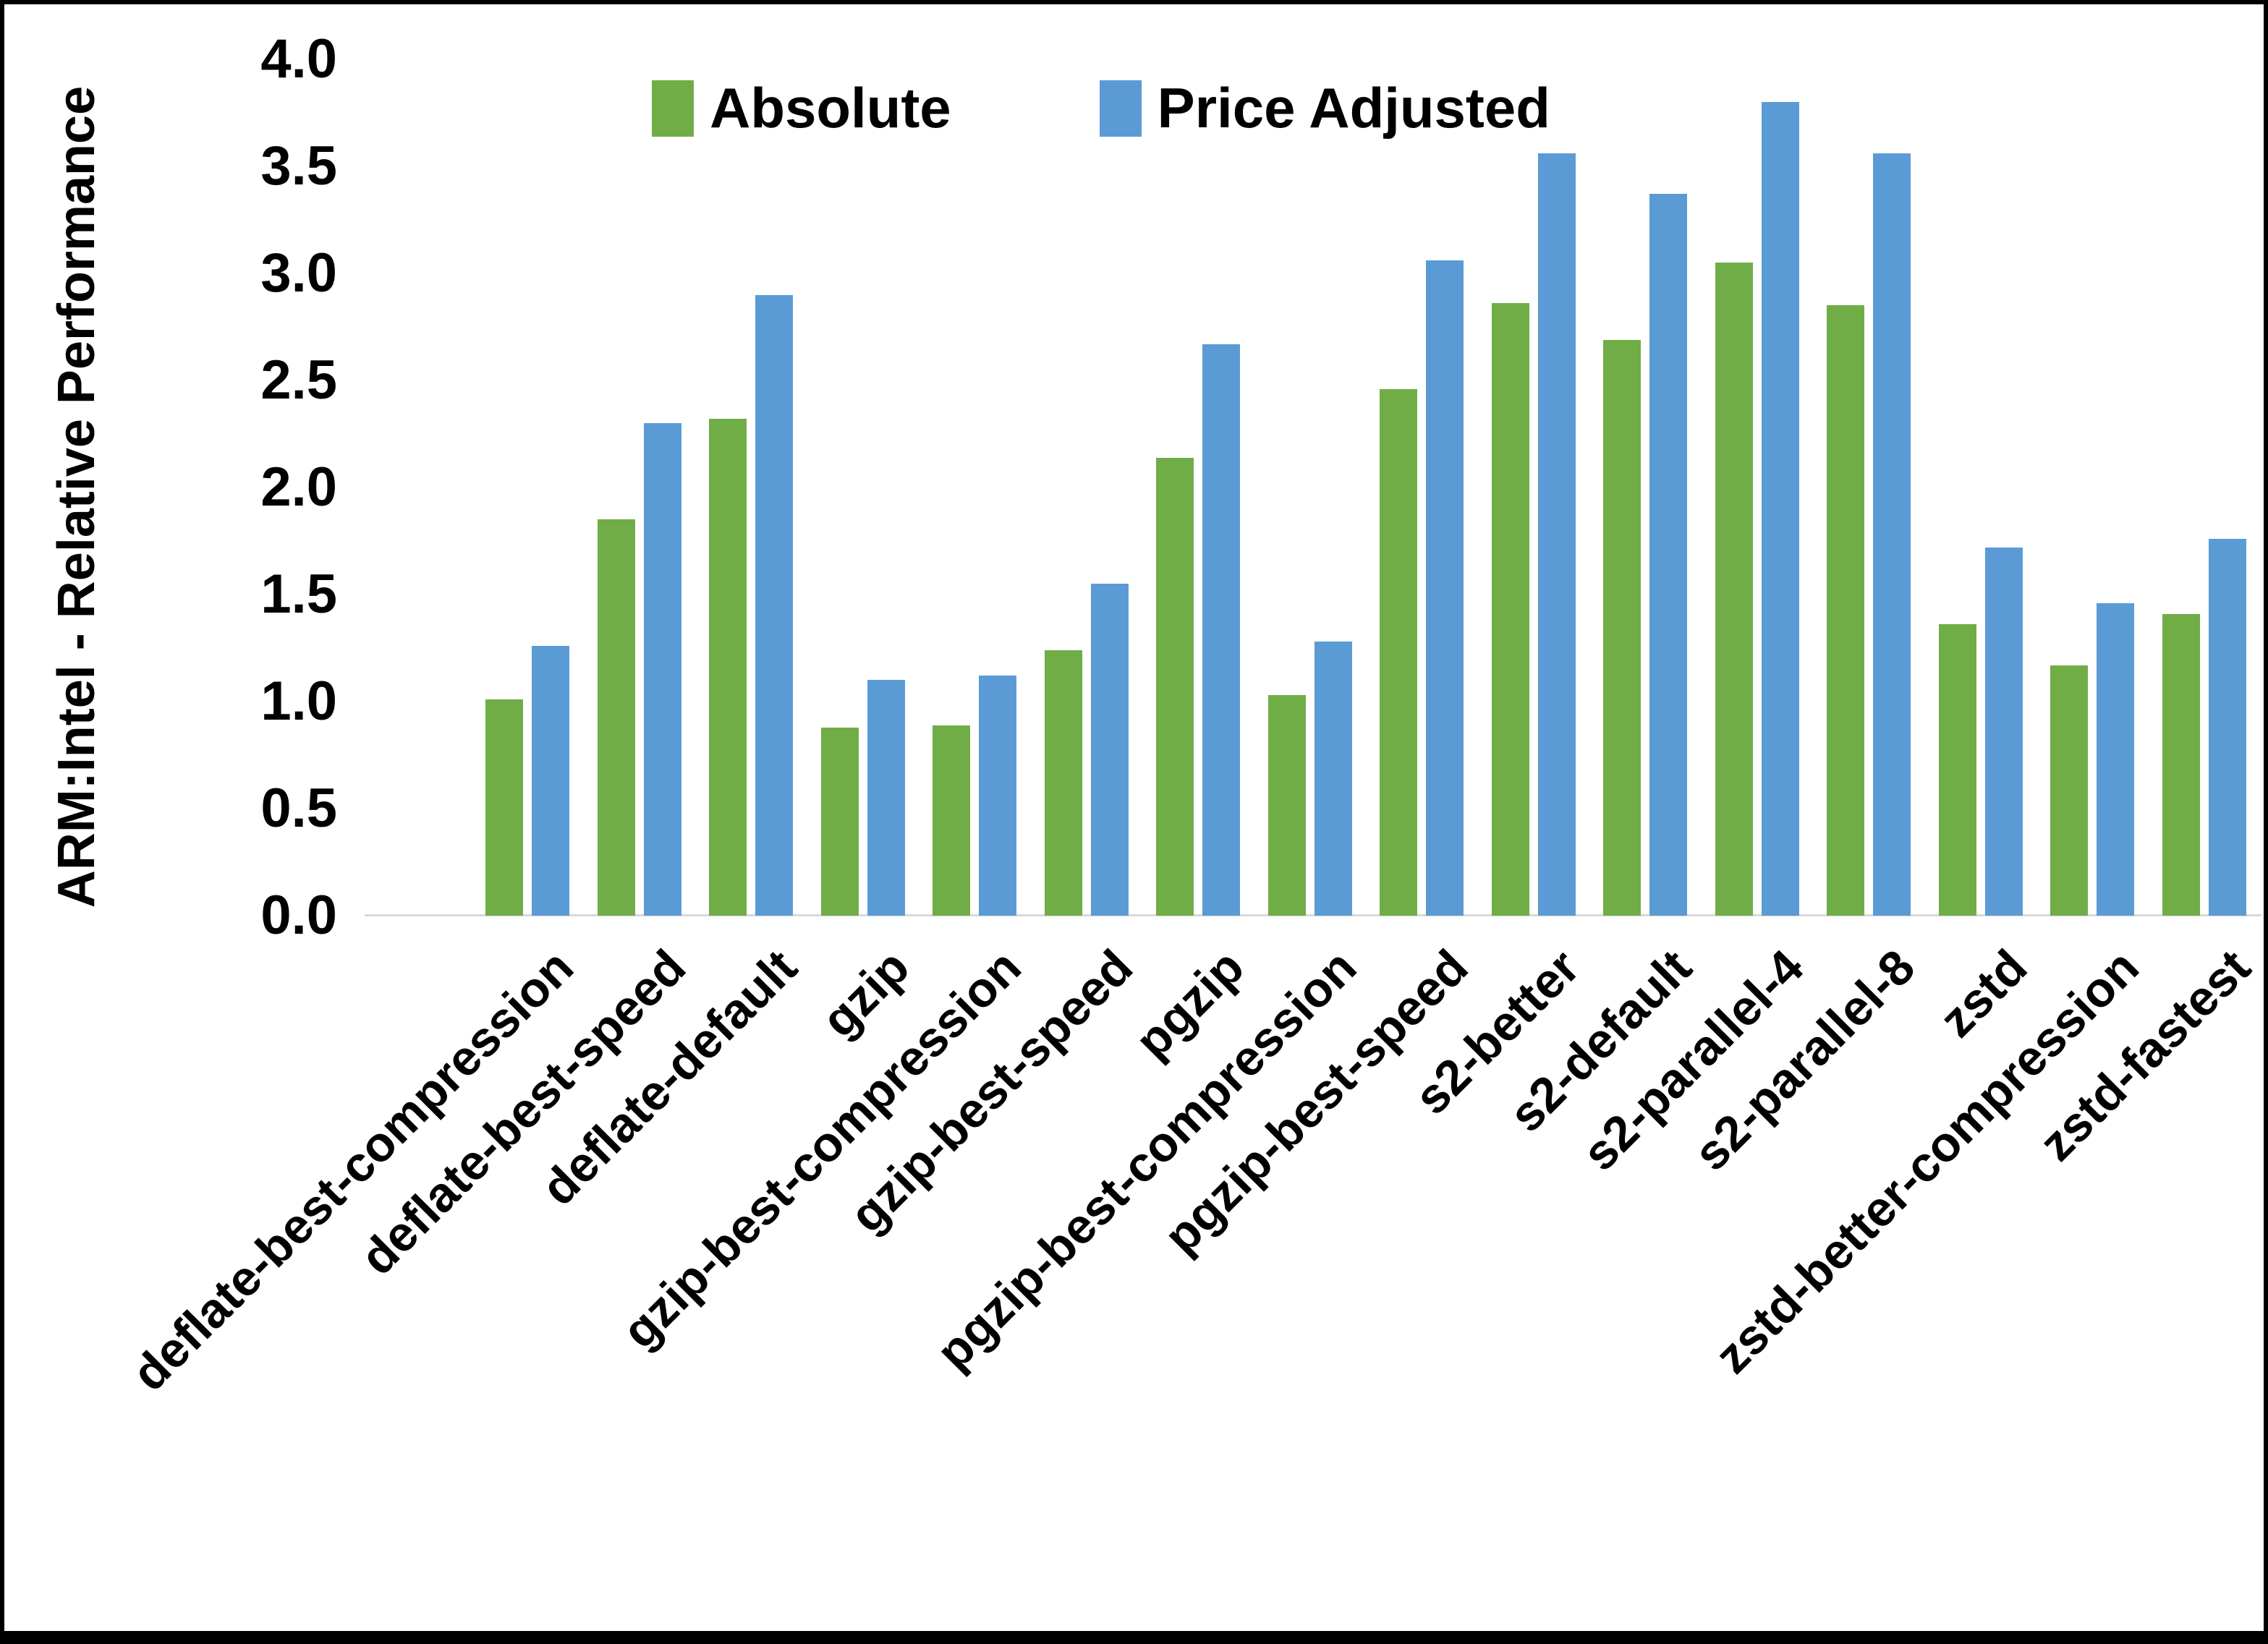 This screenshot has height=1644, width=2268. What do you see at coordinates (1313, 915) in the screenshot?
I see `x-axis-line` at bounding box center [1313, 915].